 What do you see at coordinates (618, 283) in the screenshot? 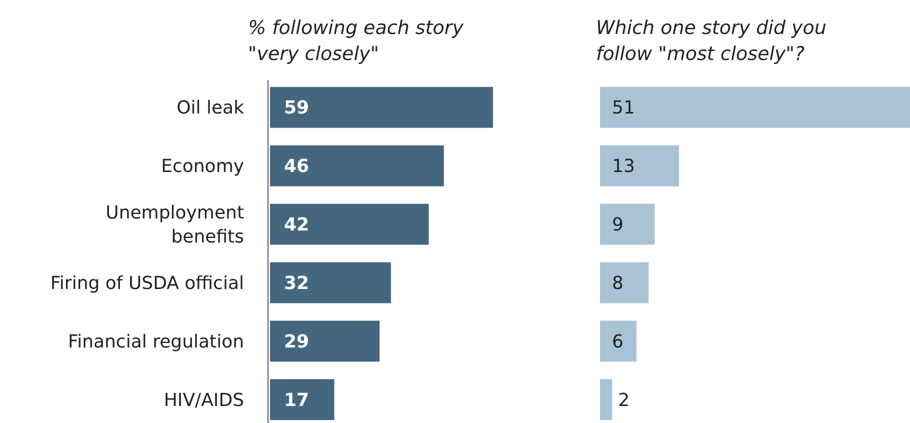
I see `data-label: 8` at bounding box center [618, 283].